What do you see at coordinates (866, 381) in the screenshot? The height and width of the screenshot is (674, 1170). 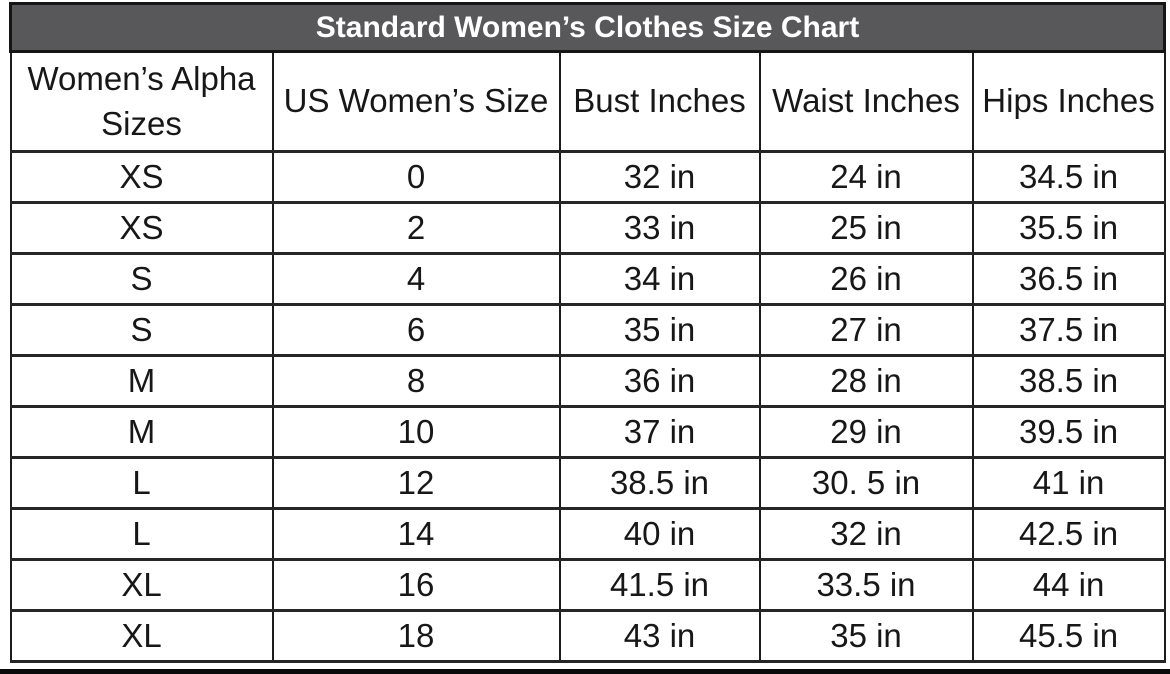 I see `table-cell: 28 in` at bounding box center [866, 381].